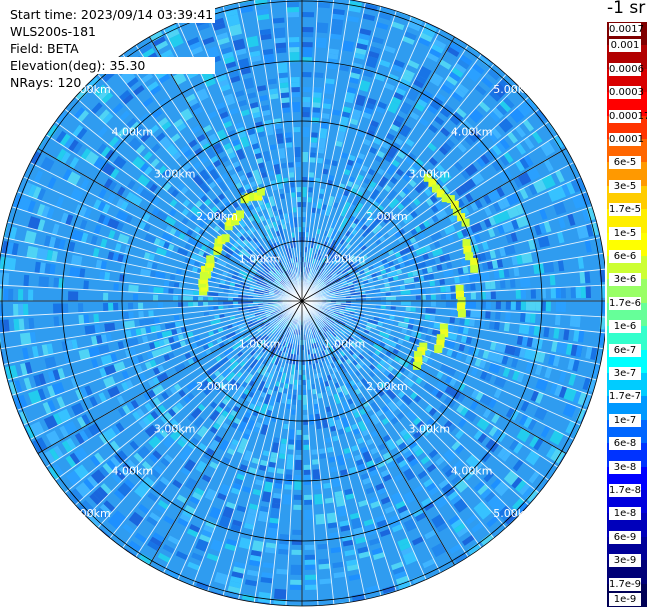 This screenshot has height=607, width=647. Describe the element at coordinates (472, 131) in the screenshot. I see `range-ring-label: 4.00km` at that location.